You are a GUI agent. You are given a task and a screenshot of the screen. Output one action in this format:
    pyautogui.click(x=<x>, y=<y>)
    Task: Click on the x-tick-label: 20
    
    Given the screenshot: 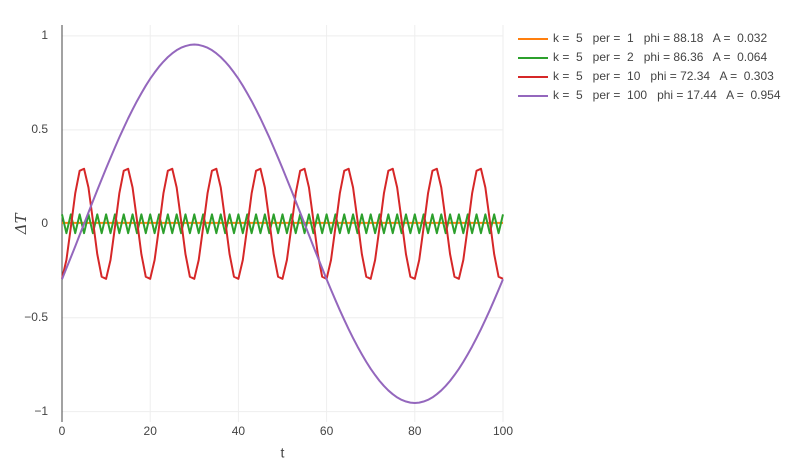 What is the action you would take?
    pyautogui.click(x=151, y=431)
    